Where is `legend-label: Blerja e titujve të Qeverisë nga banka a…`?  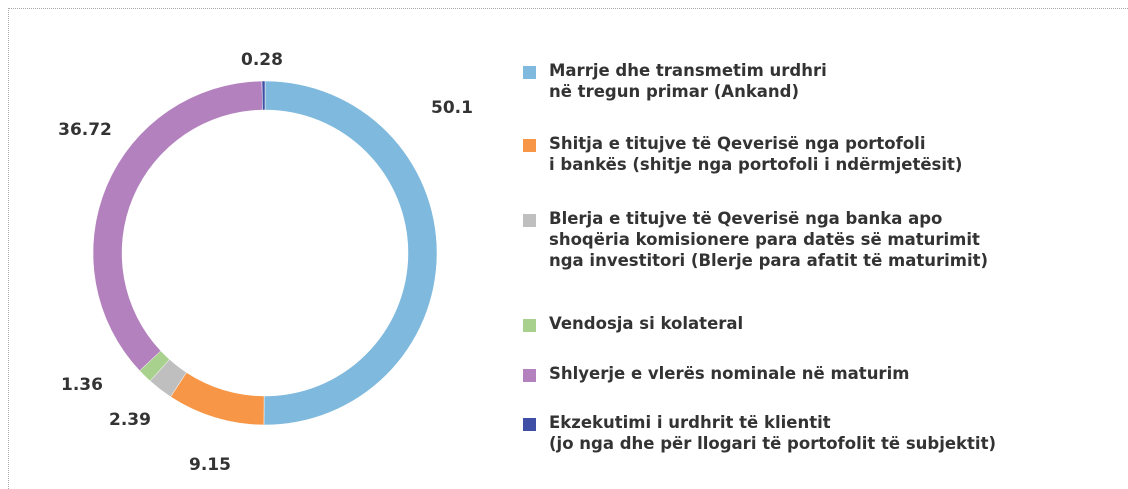 legend-label: Blerja e titujve të Qeverisë nga banka a… is located at coordinates (769, 239).